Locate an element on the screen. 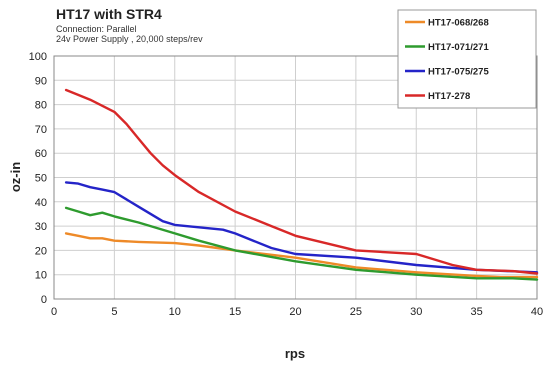 This screenshot has width=544, height=372. y-tick-label: 60 is located at coordinates (41, 154).